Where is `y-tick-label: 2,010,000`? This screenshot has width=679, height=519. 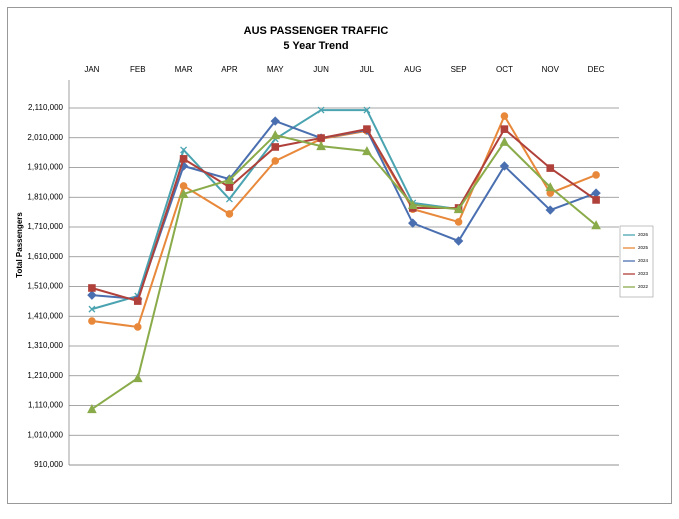 y-tick-label: 2,010,000 is located at coordinates (45, 137).